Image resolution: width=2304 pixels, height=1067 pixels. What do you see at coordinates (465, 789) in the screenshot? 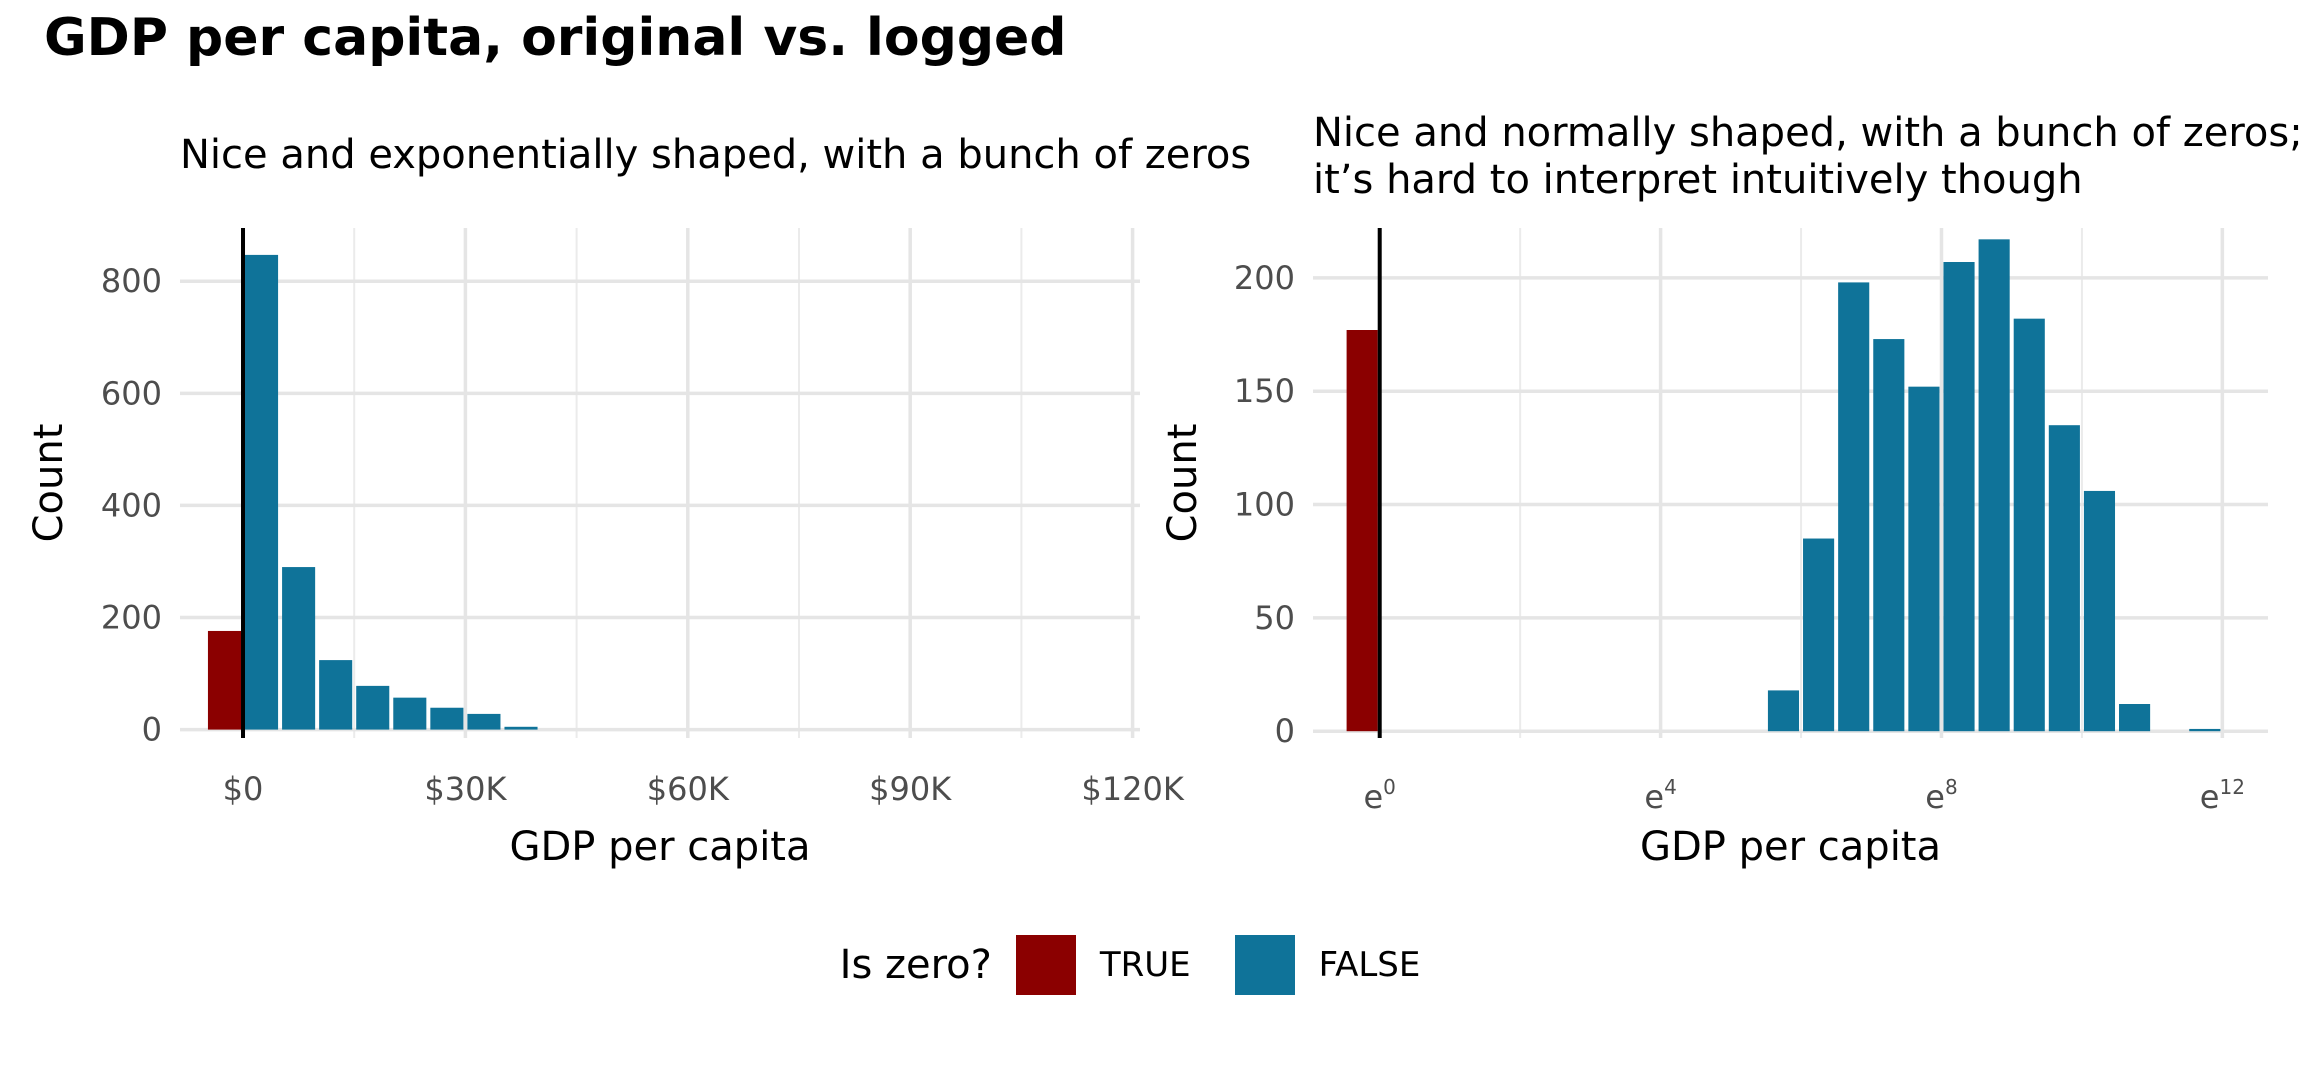
I see `x-tick-label: $30K` at bounding box center [465, 789].